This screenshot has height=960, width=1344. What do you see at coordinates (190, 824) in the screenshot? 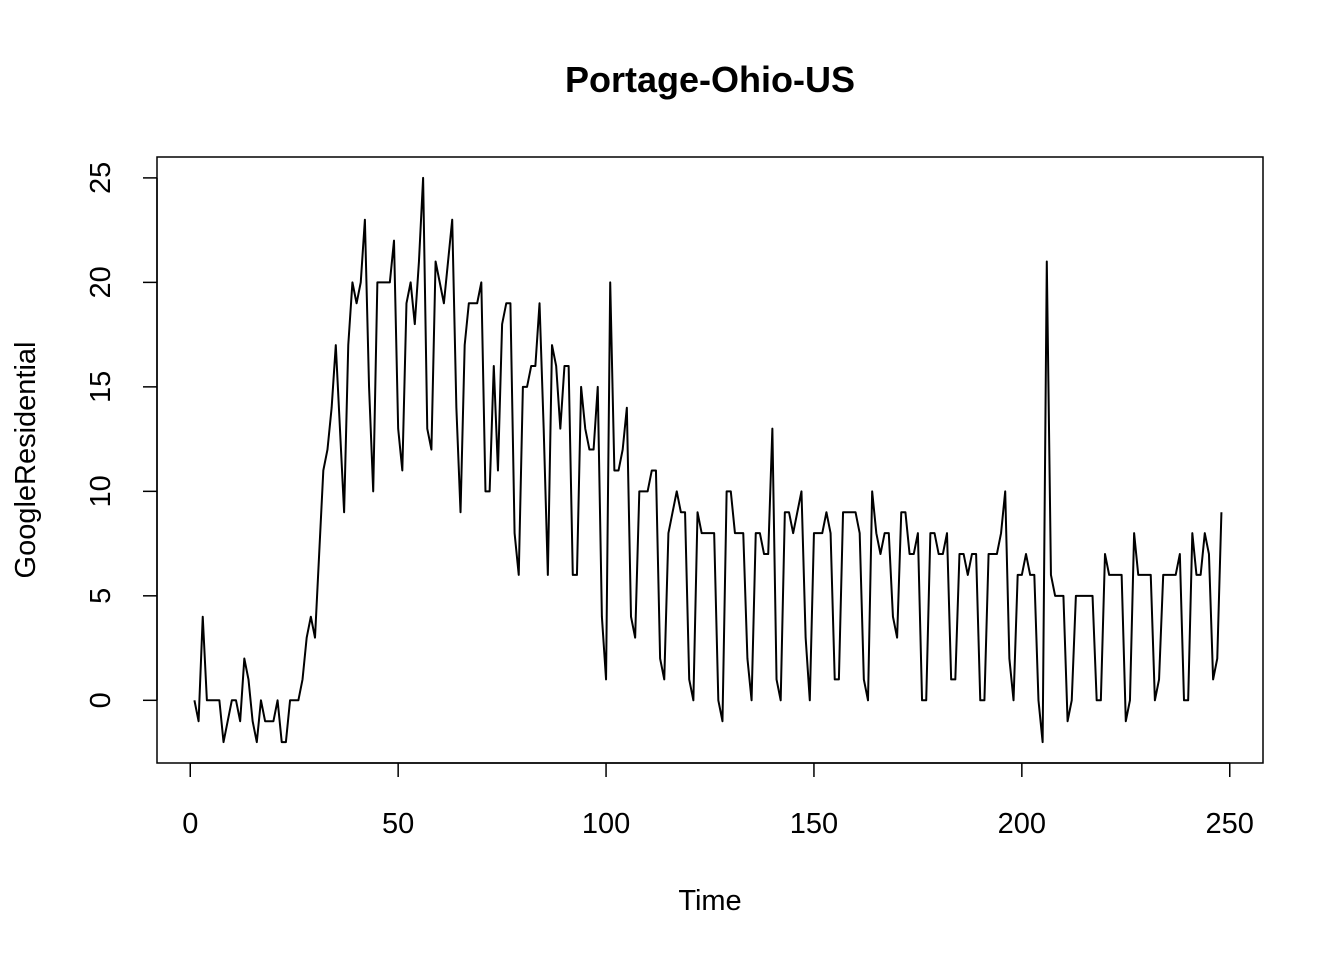
I see `x-tick-label: 0` at bounding box center [190, 824].